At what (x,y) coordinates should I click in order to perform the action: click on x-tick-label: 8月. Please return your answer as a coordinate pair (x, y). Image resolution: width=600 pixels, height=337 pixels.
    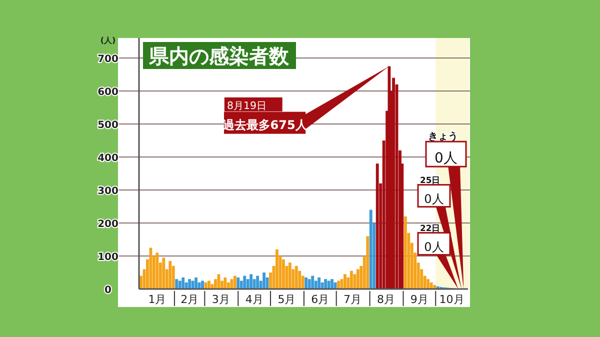
    Looking at the image, I should click on (385, 299).